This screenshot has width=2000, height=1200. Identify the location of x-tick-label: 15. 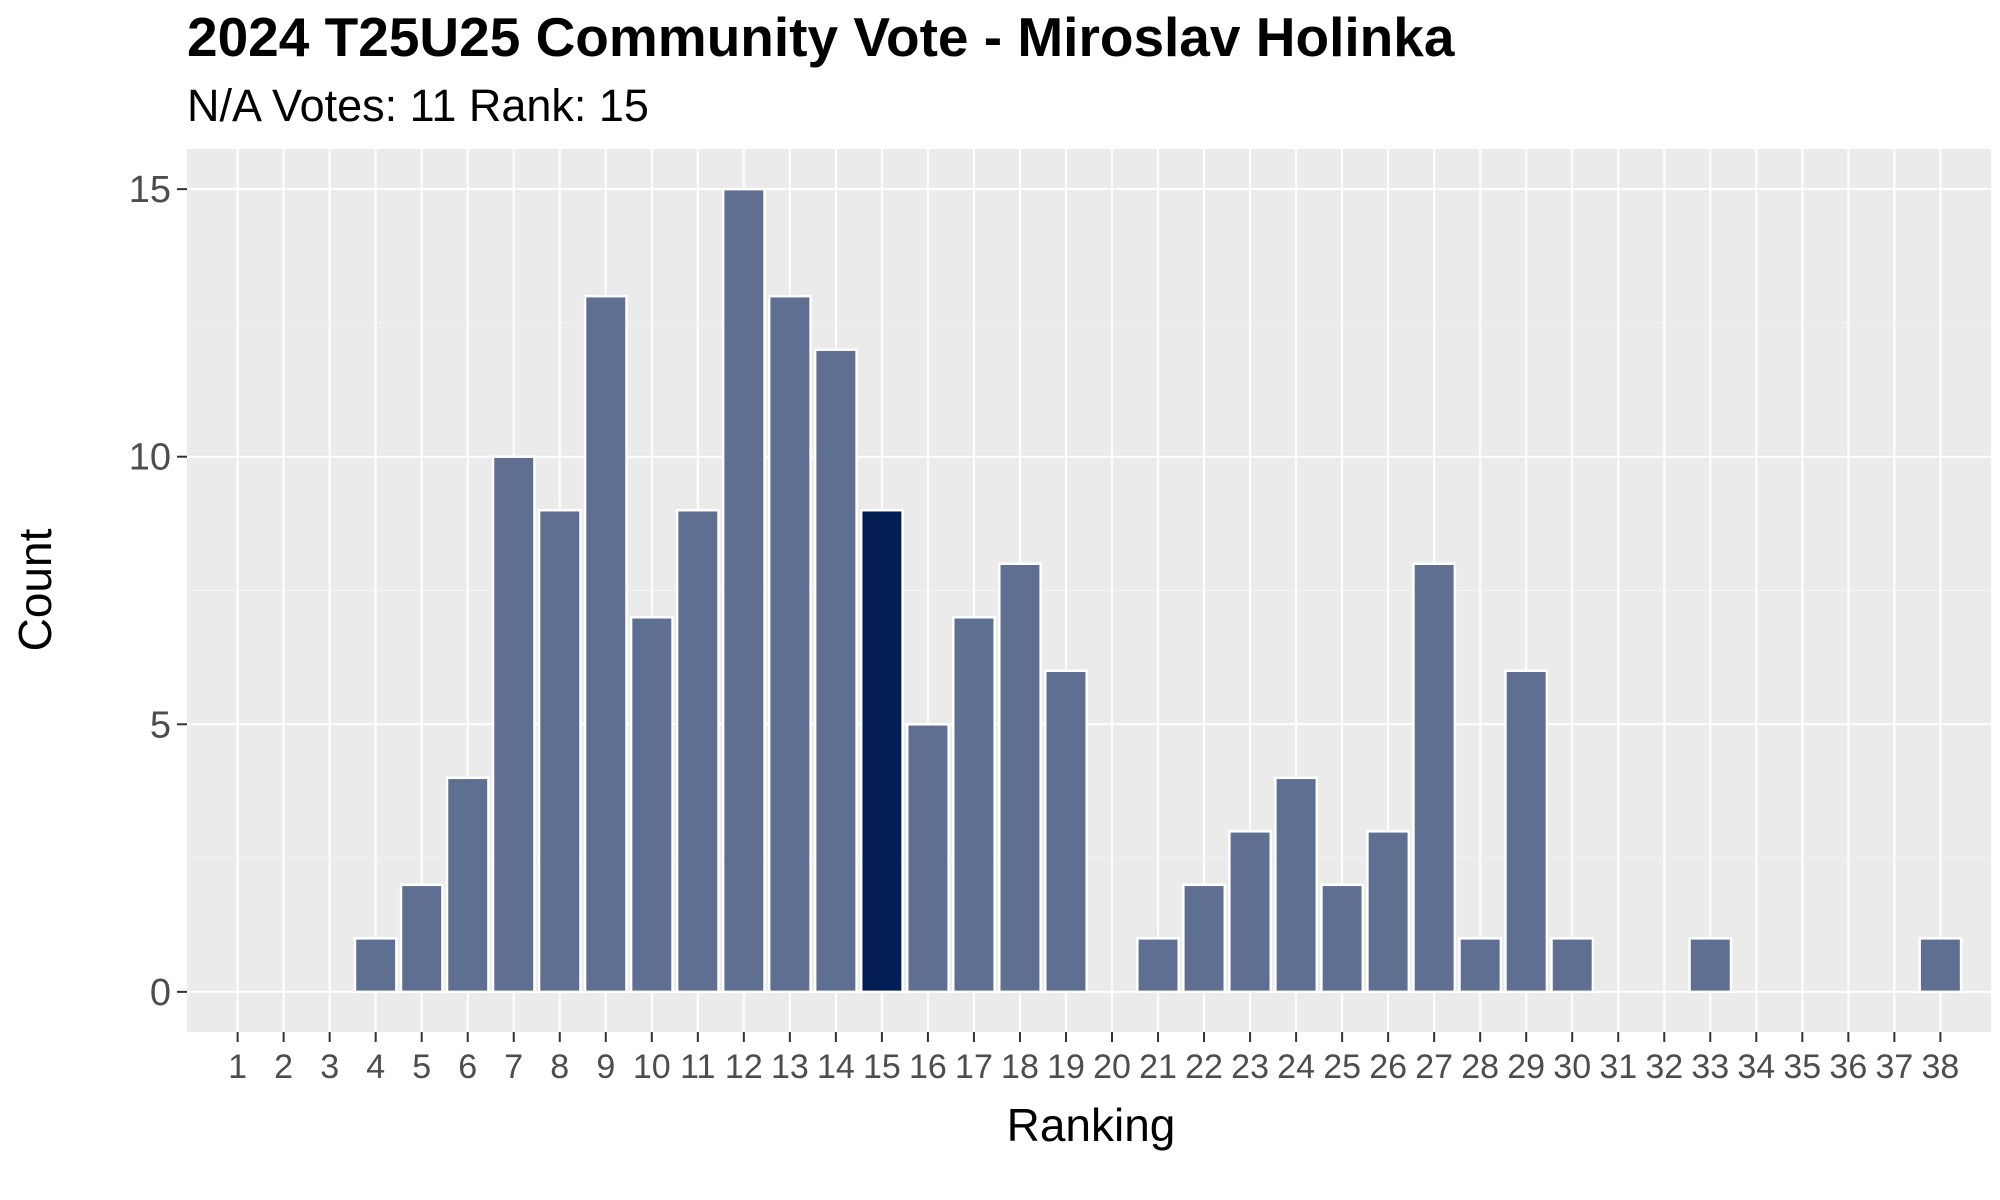
(882, 1067).